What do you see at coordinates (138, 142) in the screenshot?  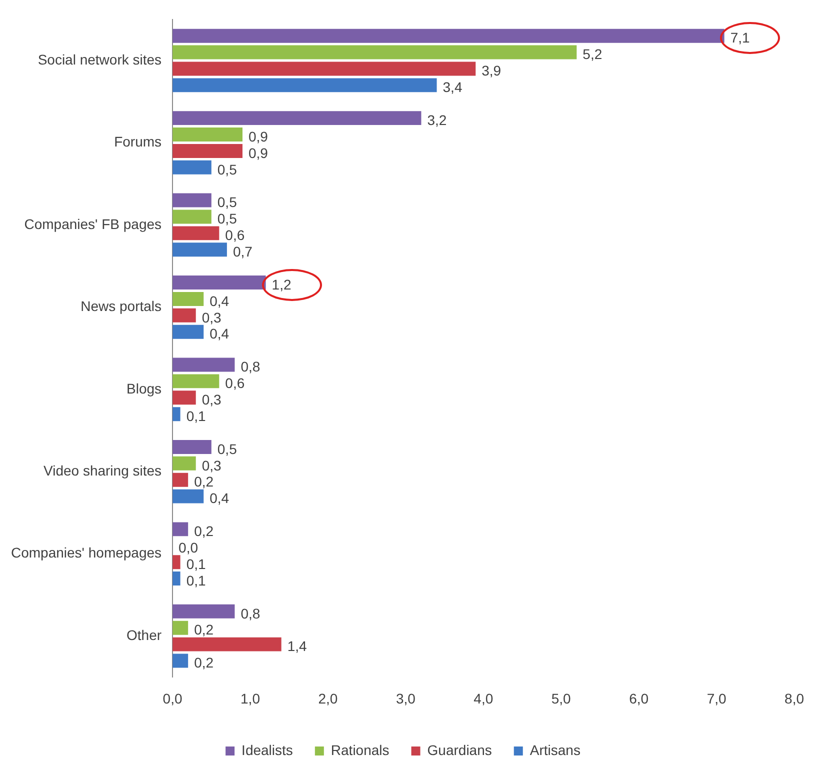 I see `y-tick-label: Forums` at bounding box center [138, 142].